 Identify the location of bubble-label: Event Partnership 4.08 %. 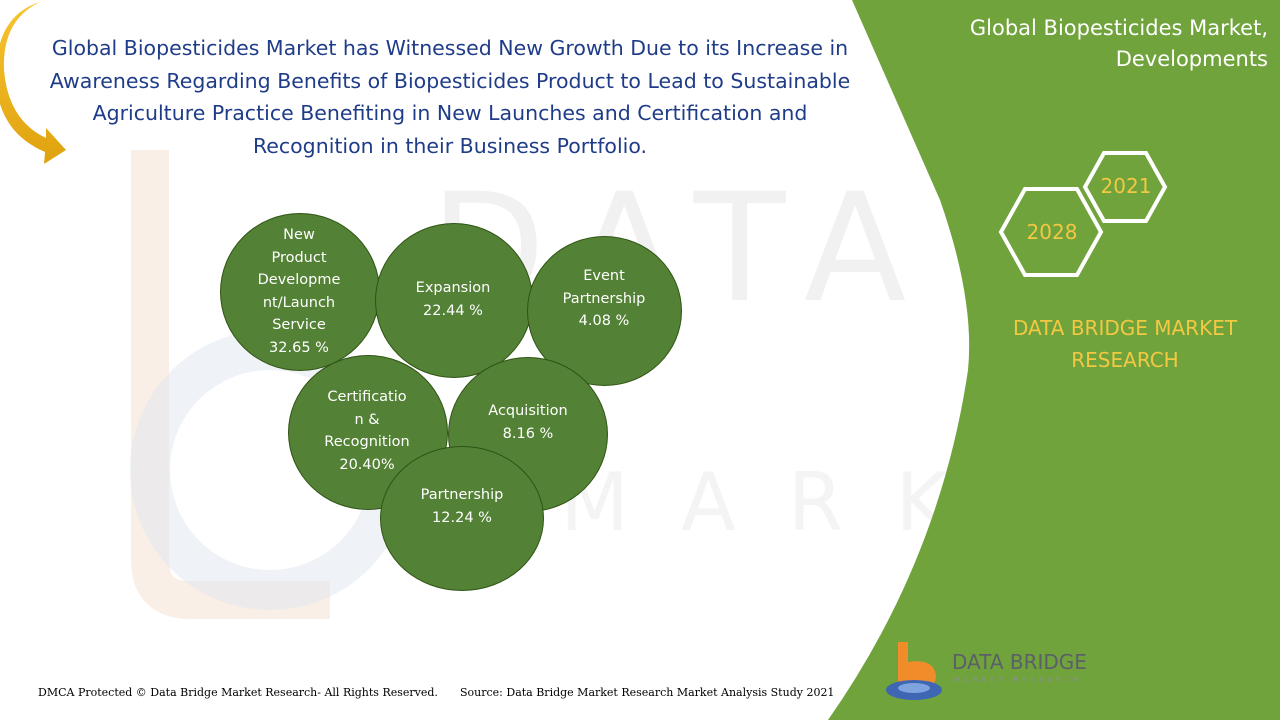
(604, 299).